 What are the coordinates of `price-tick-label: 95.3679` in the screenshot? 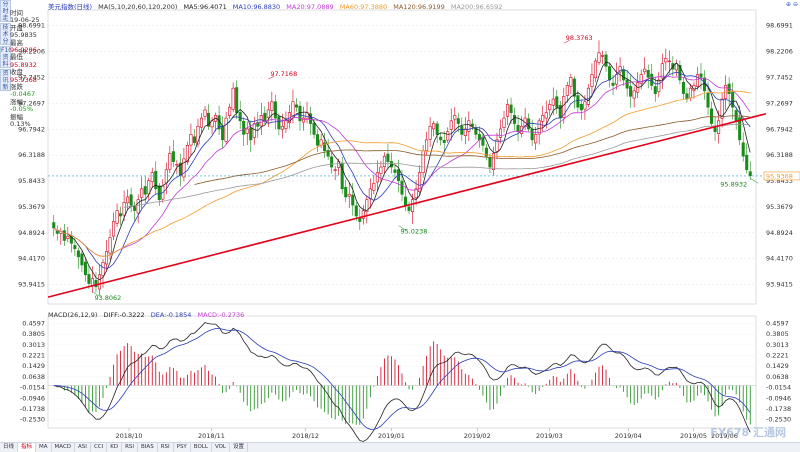 It's located at (779, 207).